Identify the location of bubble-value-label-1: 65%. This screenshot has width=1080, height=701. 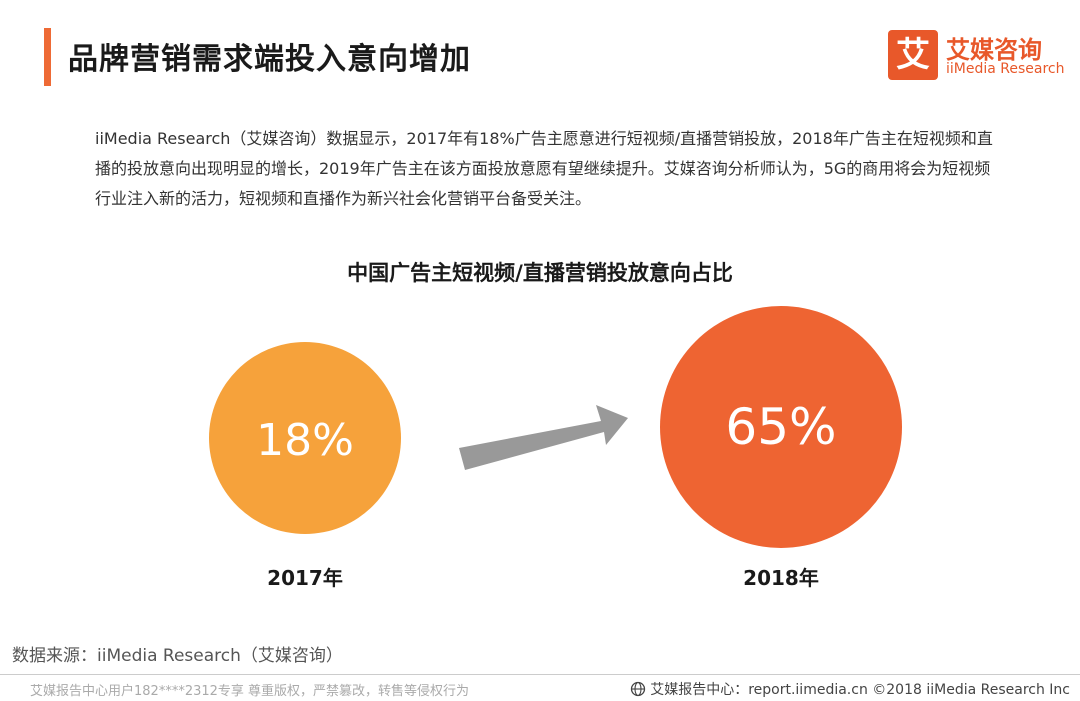
(780, 427).